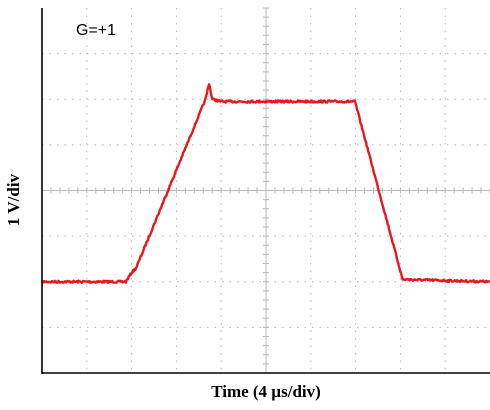 This screenshot has width=490, height=410. I want to click on y-axis-label: 1 V/div, so click(13, 200).